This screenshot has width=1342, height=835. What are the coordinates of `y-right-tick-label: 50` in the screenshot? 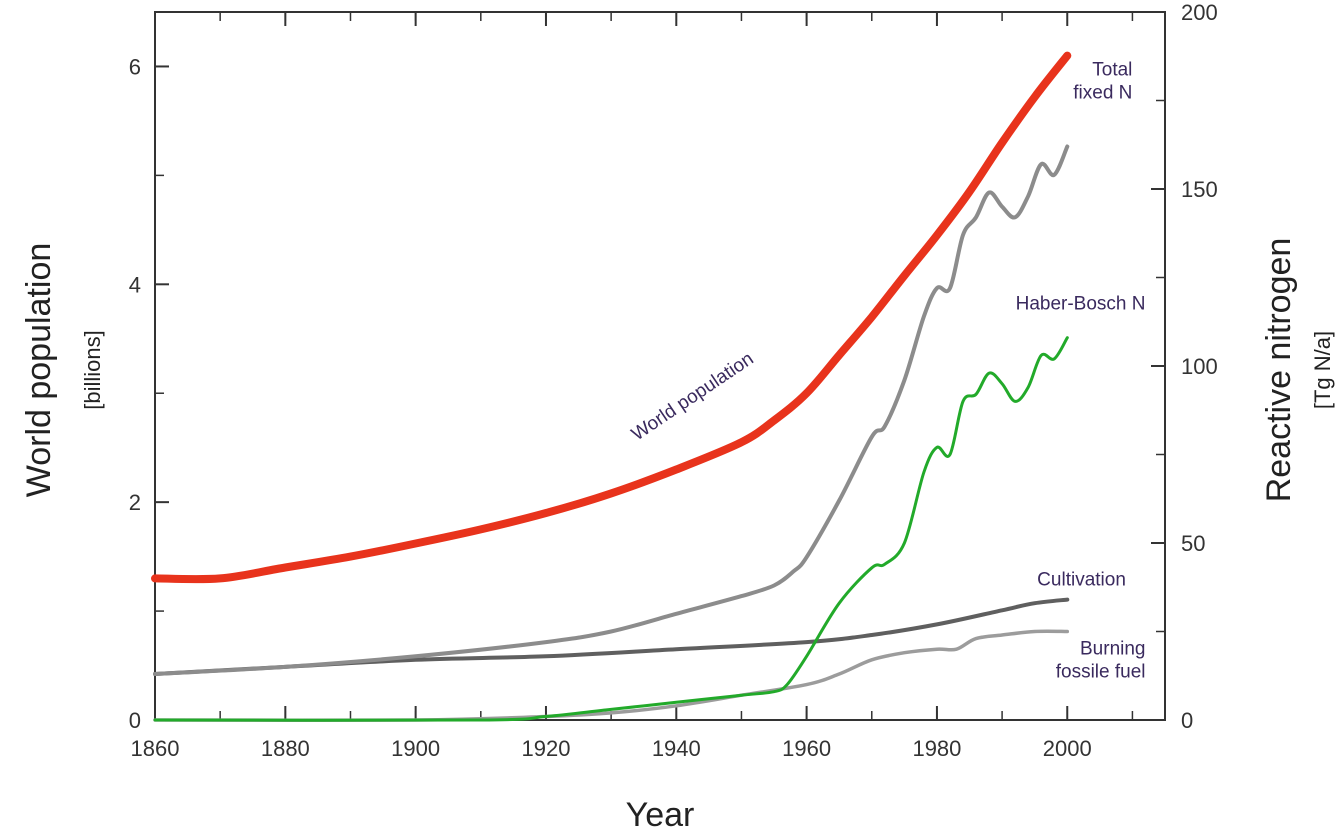 It's located at (1193, 543).